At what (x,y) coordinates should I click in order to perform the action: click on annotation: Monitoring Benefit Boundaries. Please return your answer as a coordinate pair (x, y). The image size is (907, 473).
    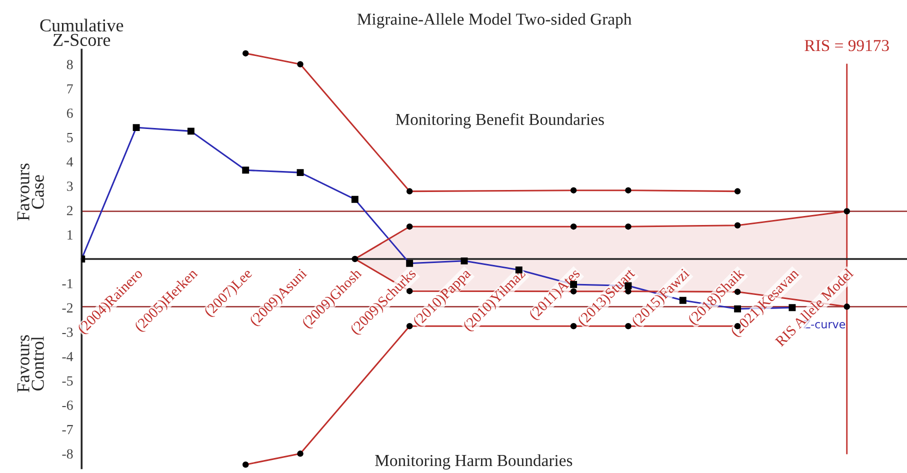
    Looking at the image, I should click on (500, 120).